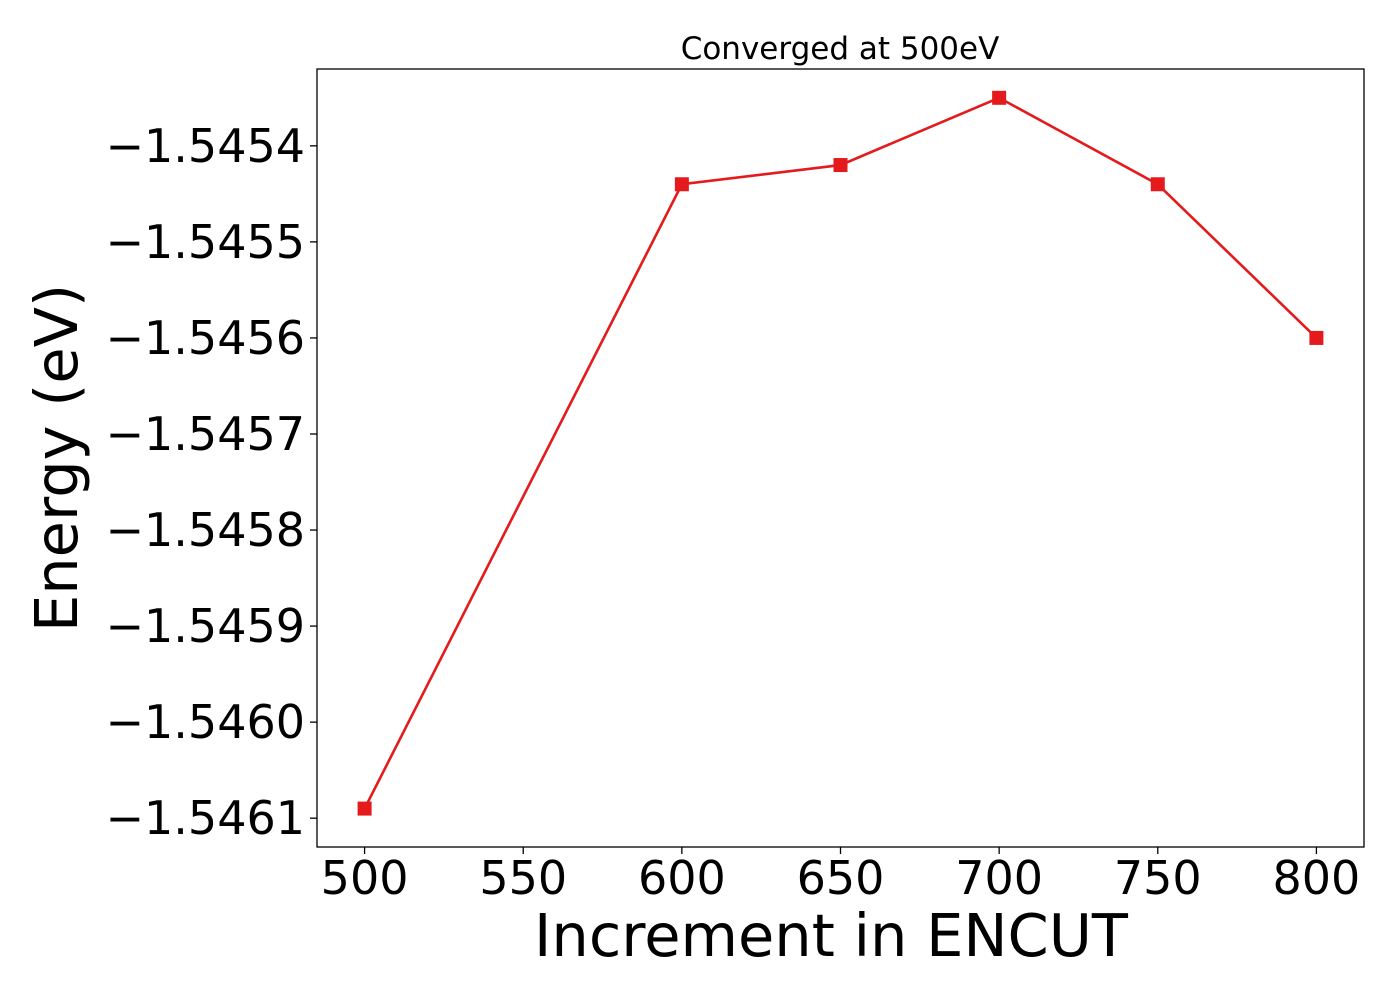  I want to click on y-tick-label: −1.5457, so click(206, 434).